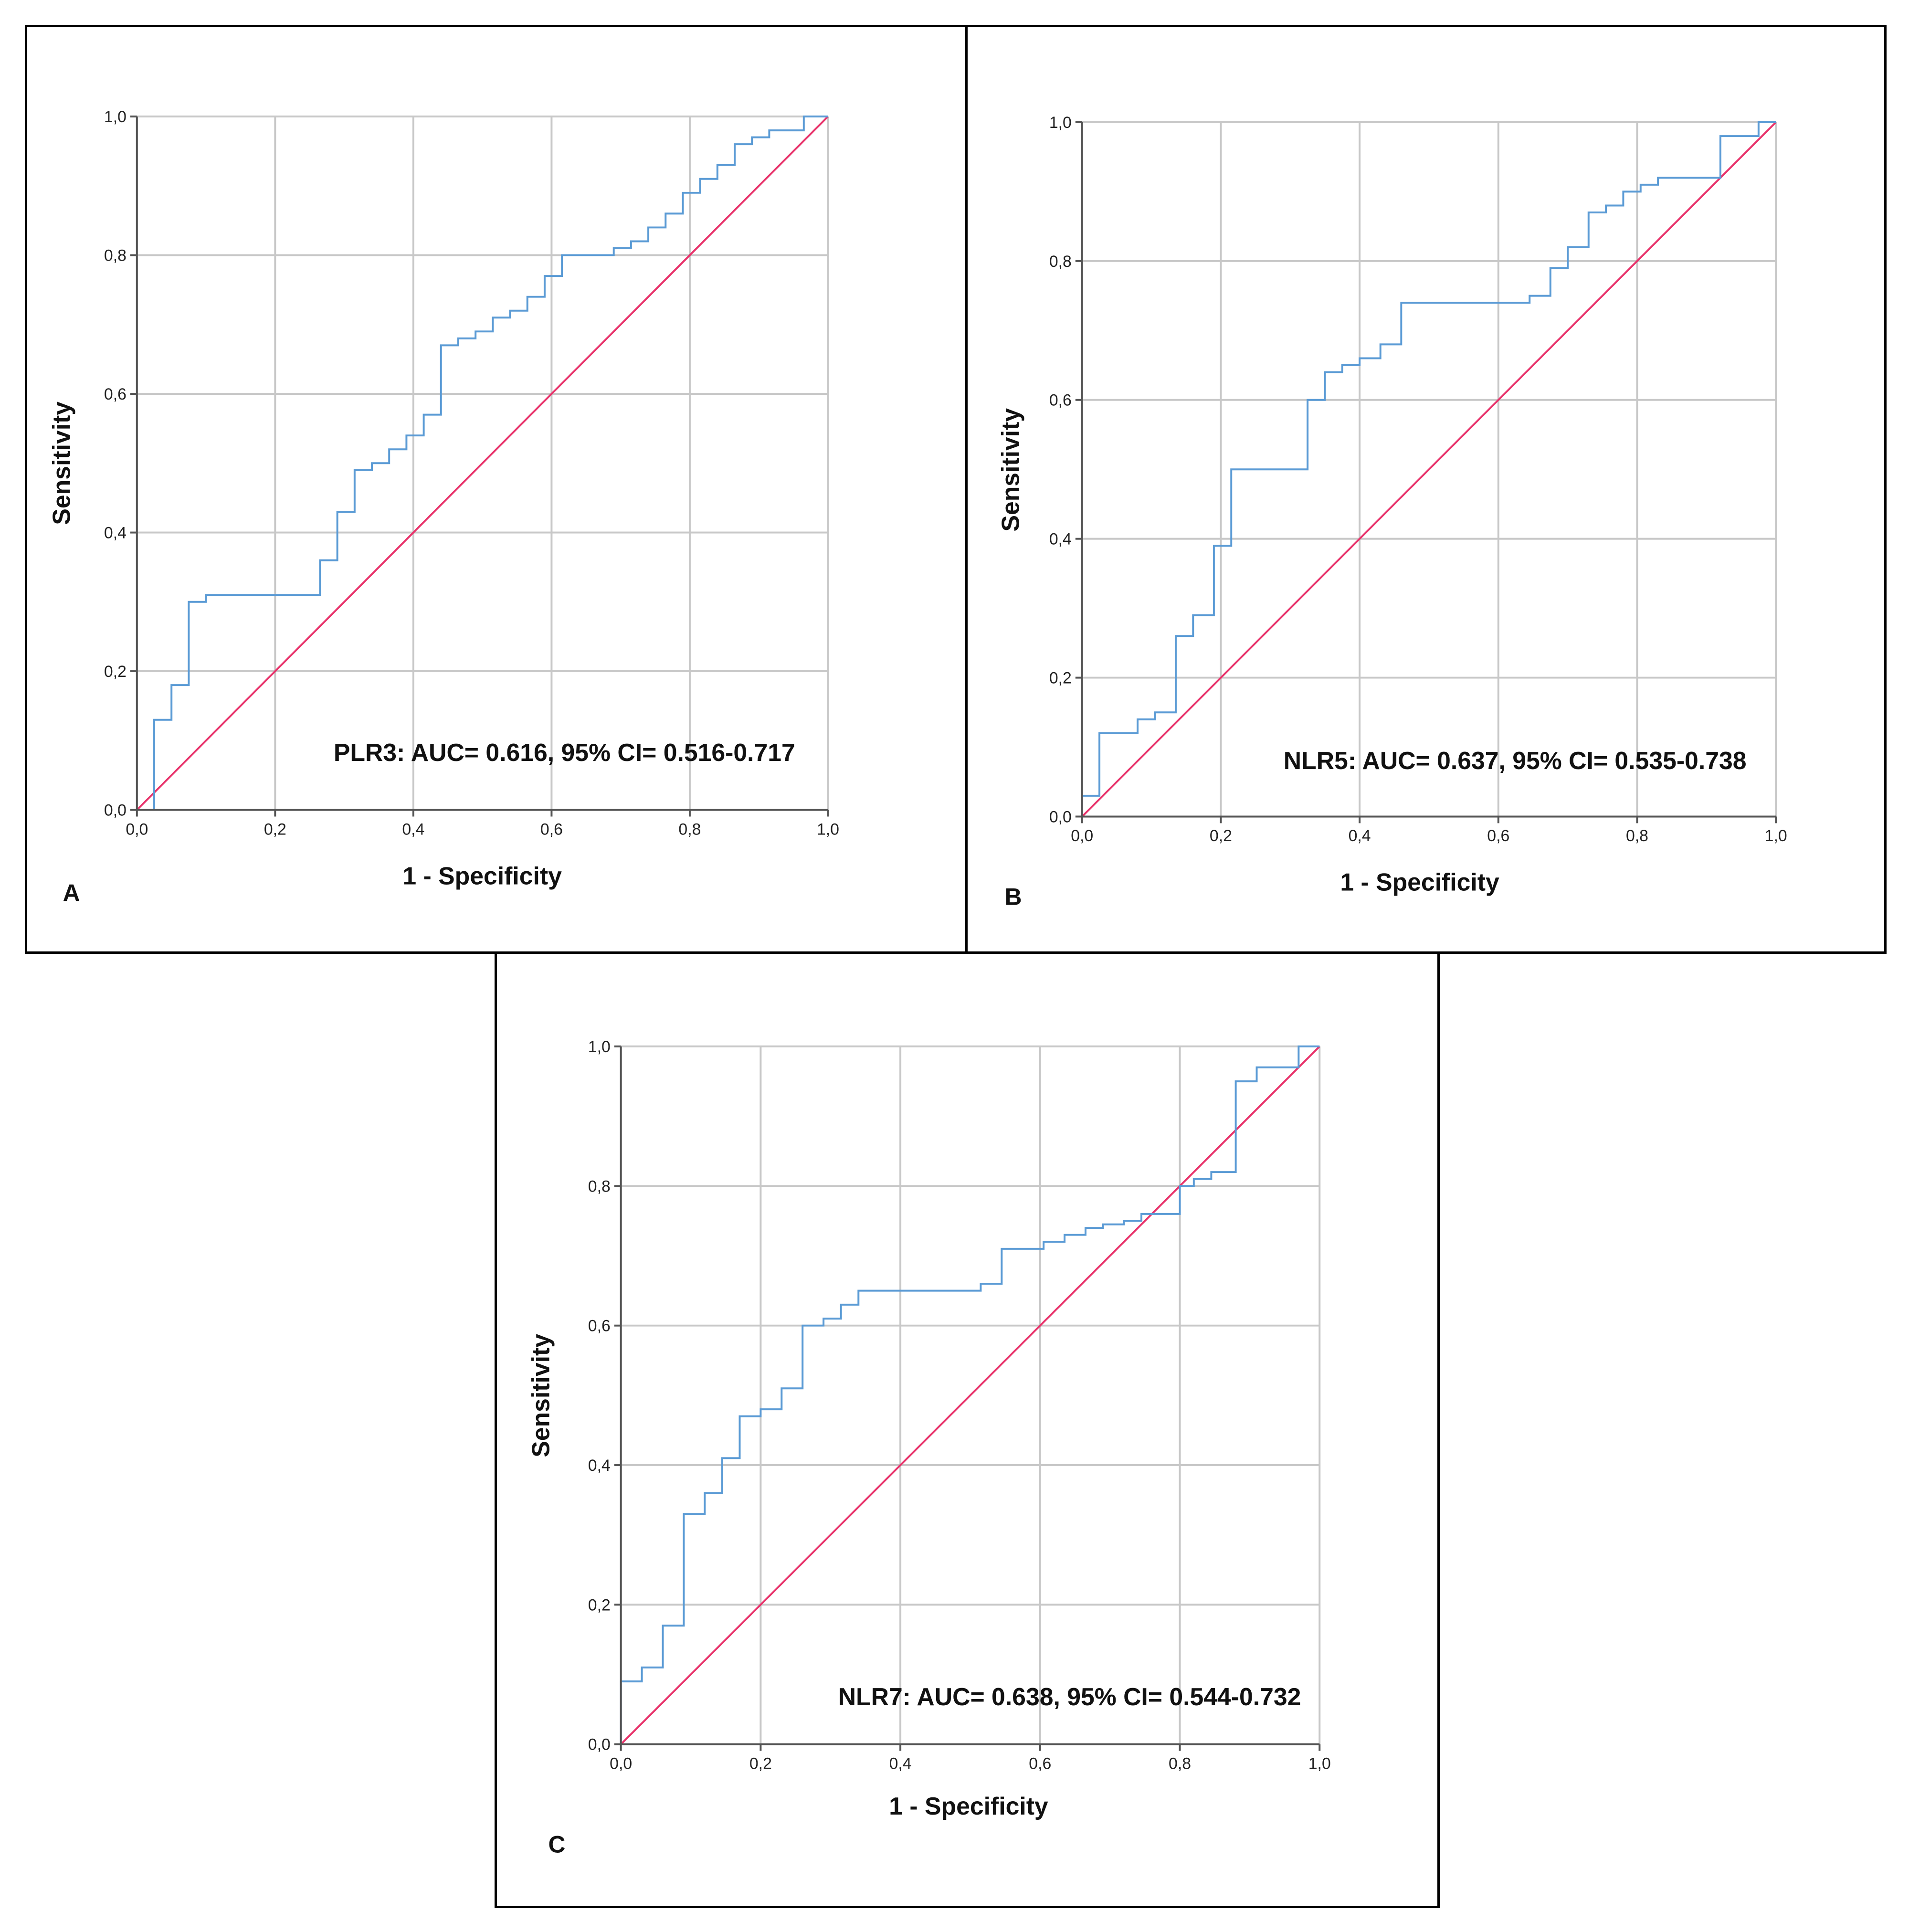 The height and width of the screenshot is (1932, 1909). Describe the element at coordinates (556, 1844) in the screenshot. I see `panel-label: C` at that location.